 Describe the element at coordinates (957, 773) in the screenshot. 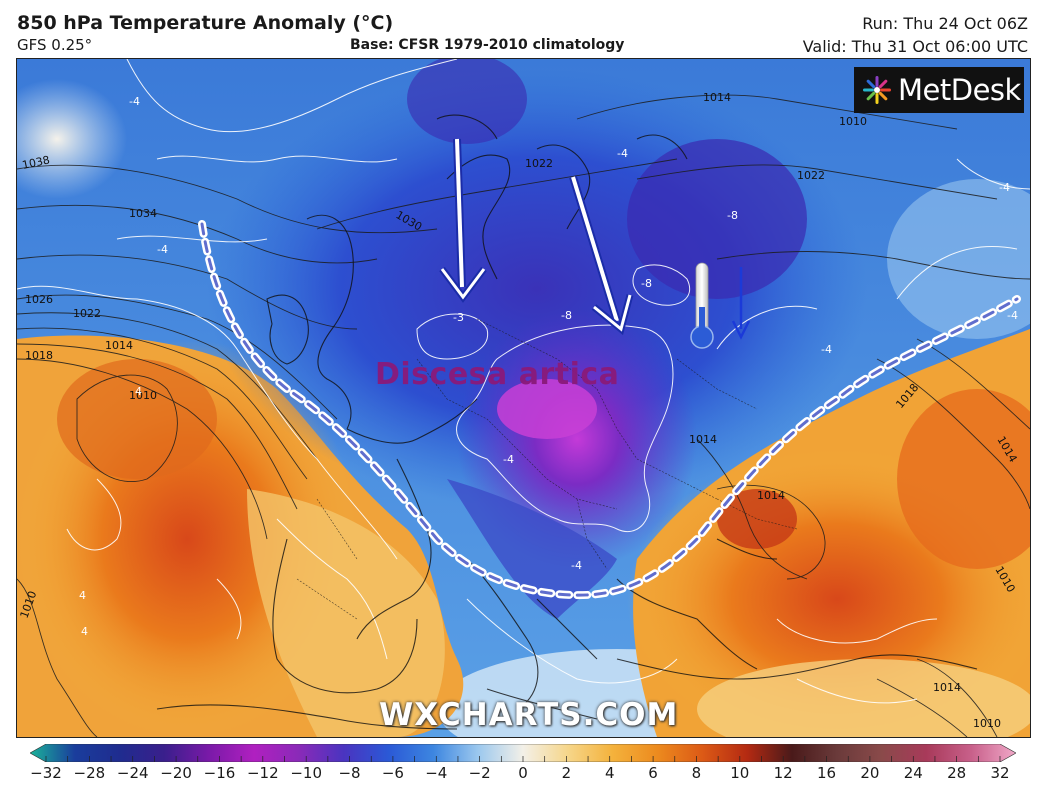

I see `colorbar-tick-label: 28` at that location.